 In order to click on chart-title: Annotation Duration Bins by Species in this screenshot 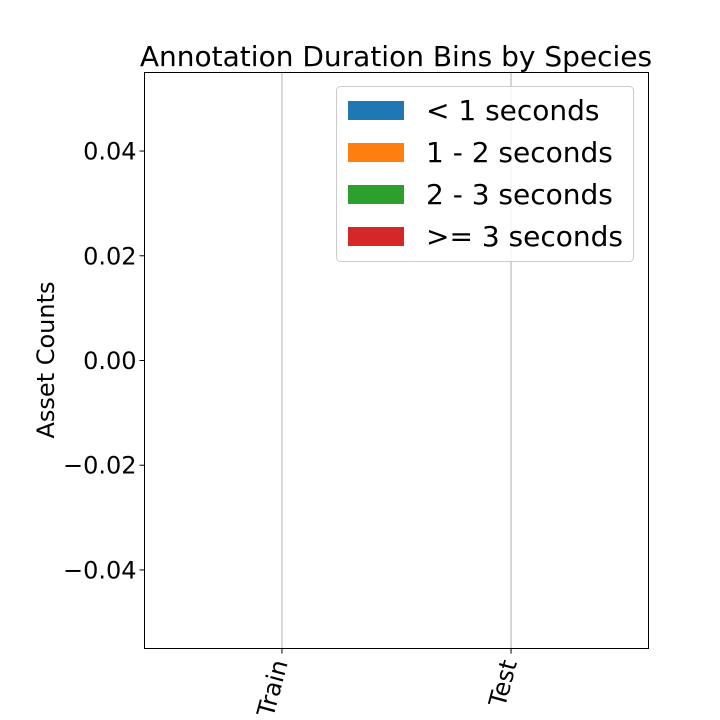, I will do `click(396, 56)`.